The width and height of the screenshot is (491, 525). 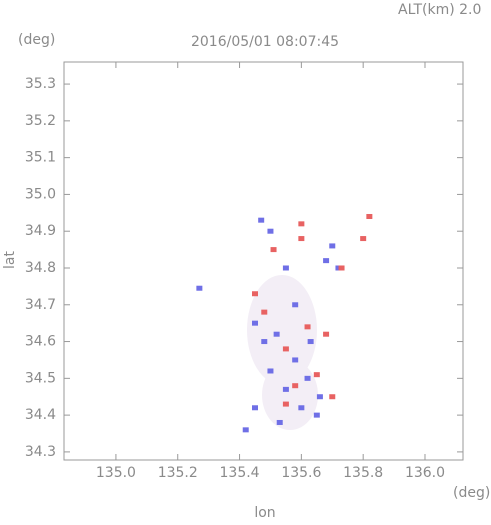 What do you see at coordinates (265, 42) in the screenshot?
I see `chart-title: 2016/05/01 08:07:45` at bounding box center [265, 42].